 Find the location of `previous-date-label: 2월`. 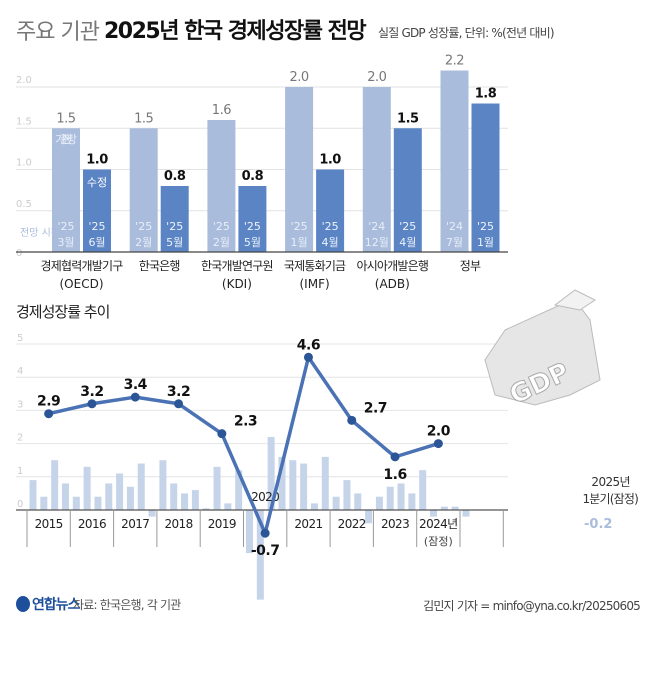

previous-date-label: 2월 is located at coordinates (221, 242).